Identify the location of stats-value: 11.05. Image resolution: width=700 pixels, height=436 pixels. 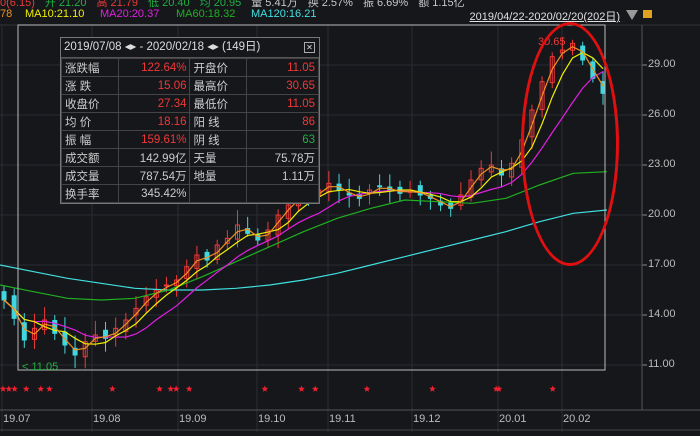
(282, 103).